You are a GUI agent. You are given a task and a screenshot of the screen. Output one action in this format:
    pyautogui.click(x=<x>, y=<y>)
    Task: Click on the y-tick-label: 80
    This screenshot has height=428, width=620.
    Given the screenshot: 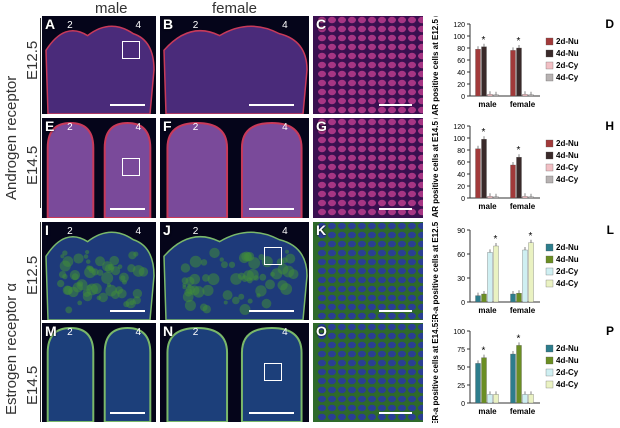 What is the action you would take?
    pyautogui.click(x=461, y=151)
    